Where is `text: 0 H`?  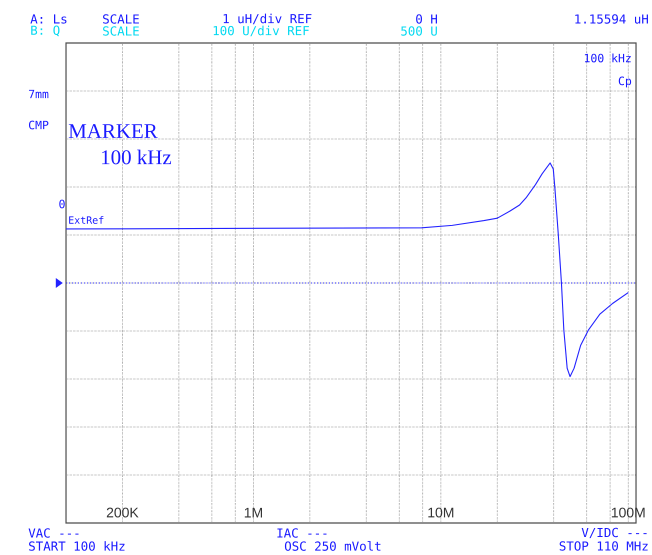
text: 0 H is located at coordinates (426, 19).